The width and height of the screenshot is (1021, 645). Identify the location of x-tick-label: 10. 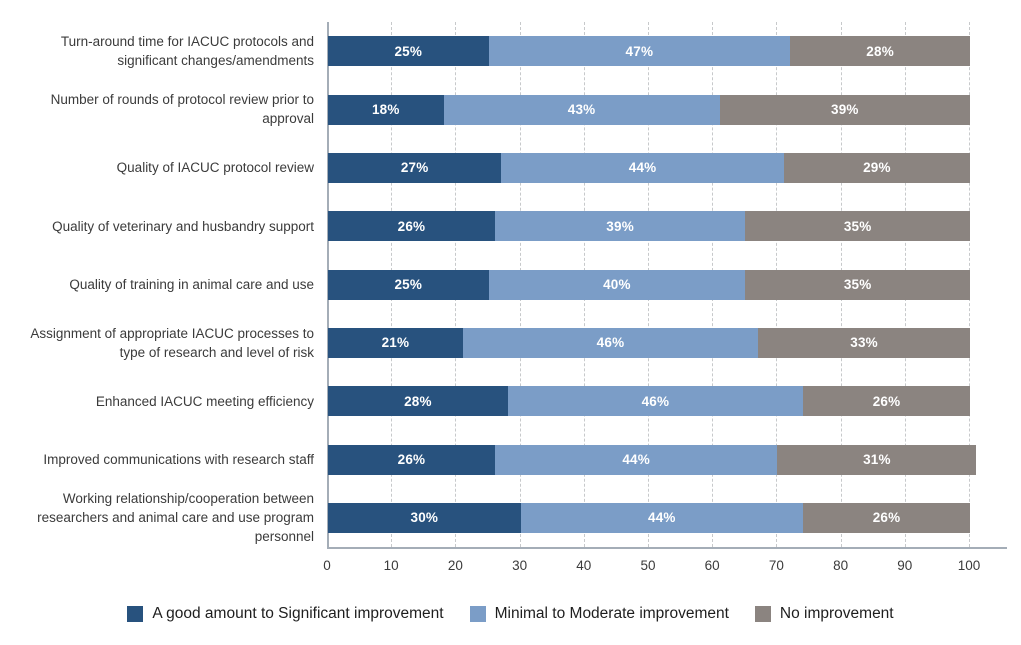
(391, 565).